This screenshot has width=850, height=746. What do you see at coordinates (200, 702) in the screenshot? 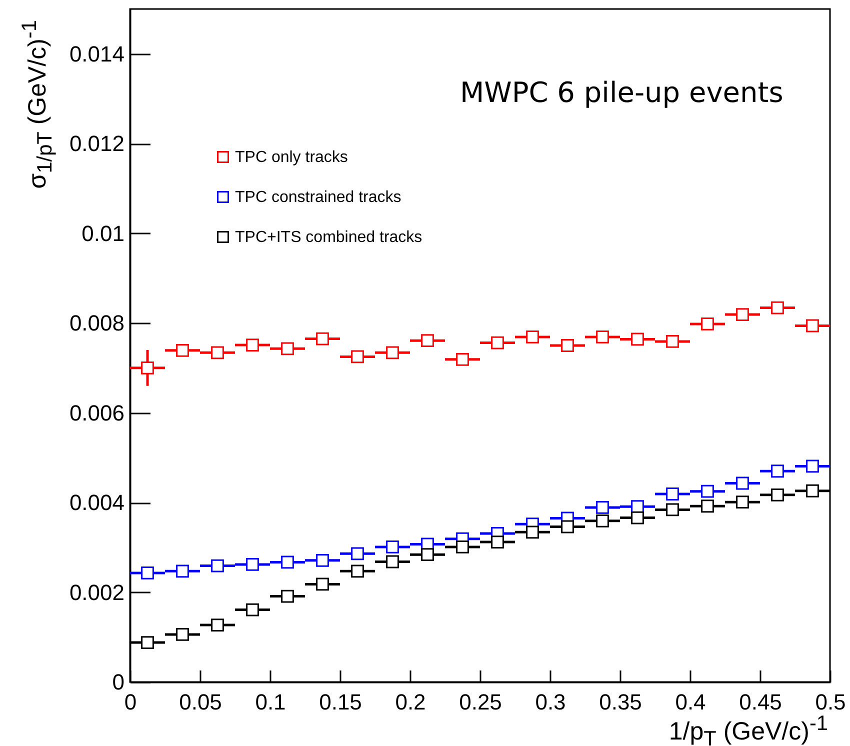
I see `x-tick-label: 0.05` at bounding box center [200, 702].